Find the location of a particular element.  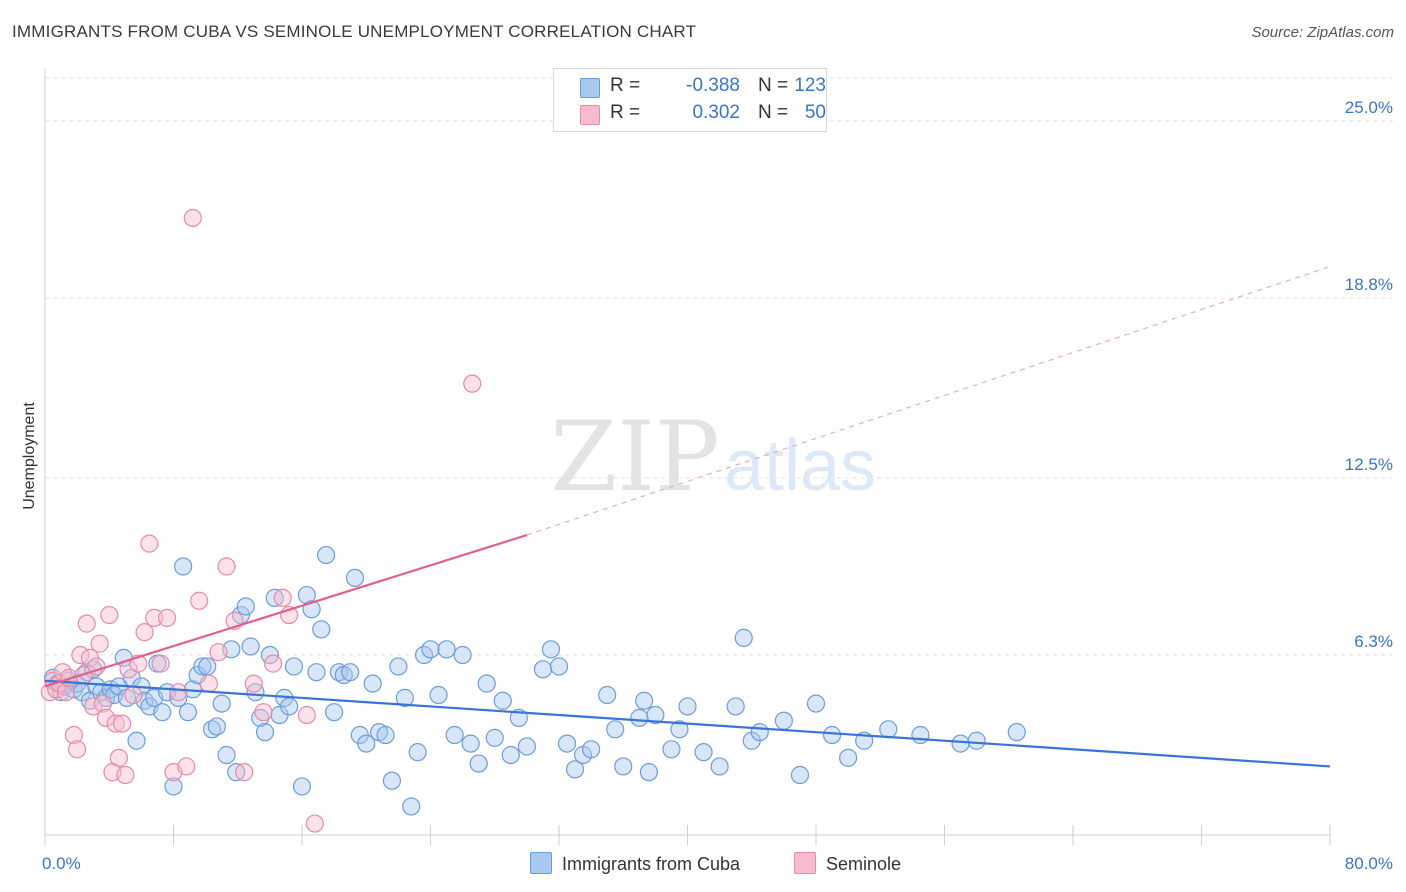

y-axis-label: Unemployment is located at coordinates (29, 456).